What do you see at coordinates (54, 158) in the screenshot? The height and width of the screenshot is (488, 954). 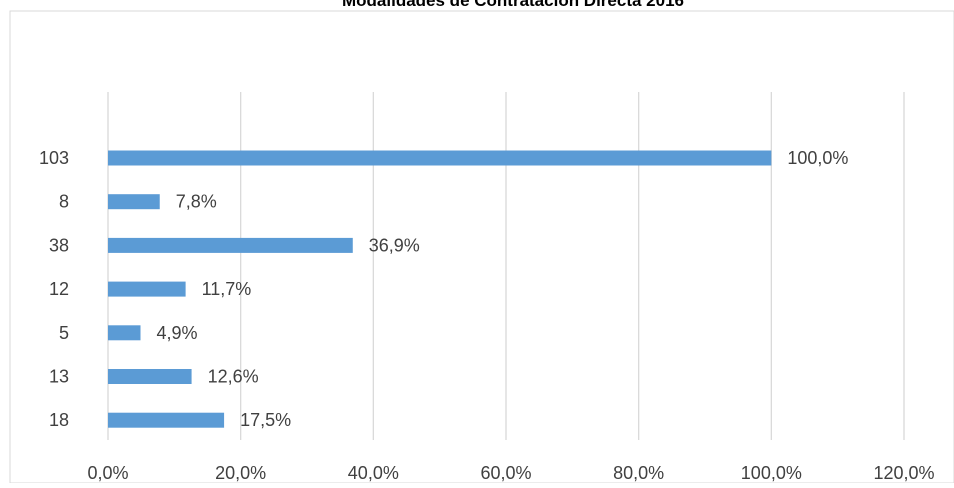 I see `category-label: 103` at bounding box center [54, 158].